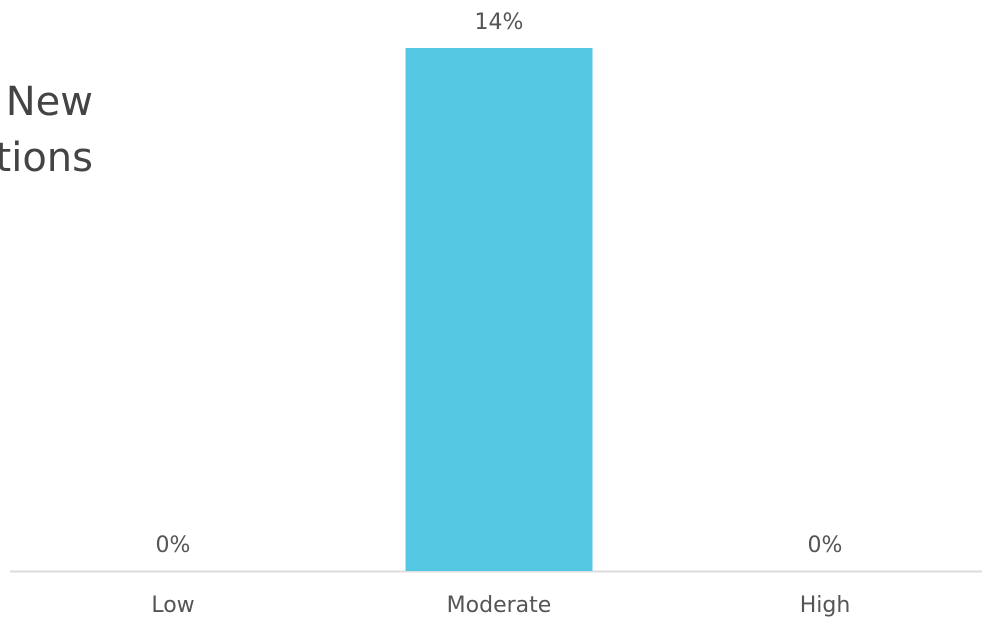 The height and width of the screenshot is (622, 982). I want to click on chart-title: New, so click(49, 102).